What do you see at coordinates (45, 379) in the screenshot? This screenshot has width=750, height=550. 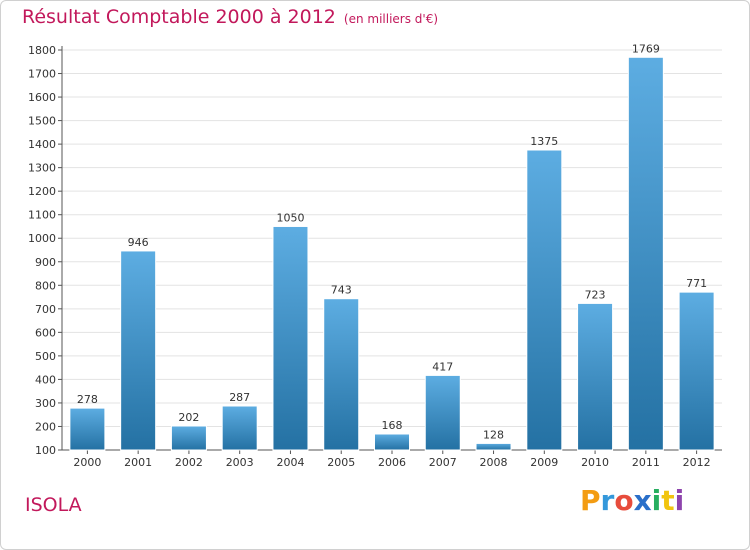 I see `y-tick-label: 400` at bounding box center [45, 379].